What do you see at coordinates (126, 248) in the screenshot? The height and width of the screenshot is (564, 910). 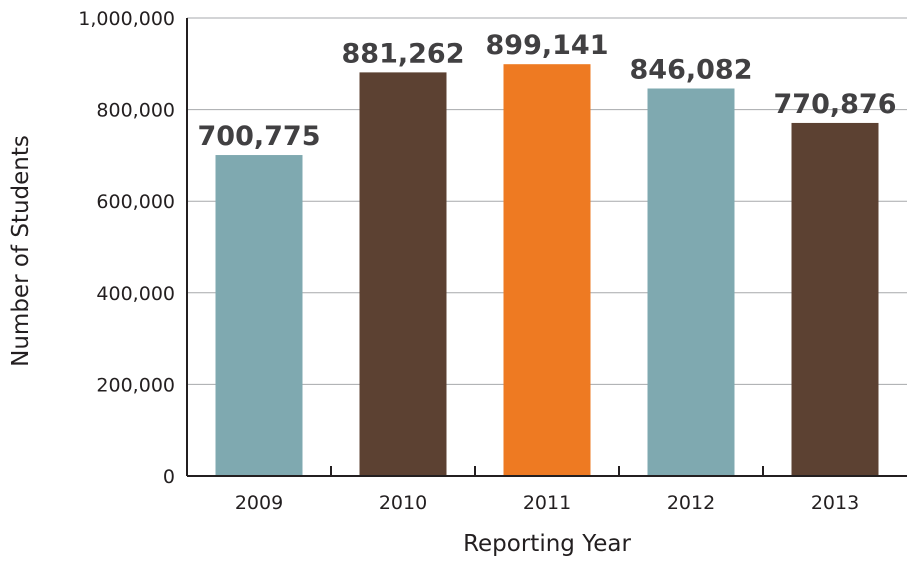 I see `y-axis-tick-labels: 0 200,000 400,000 600,000 800,000 1,000,000` at bounding box center [126, 248].